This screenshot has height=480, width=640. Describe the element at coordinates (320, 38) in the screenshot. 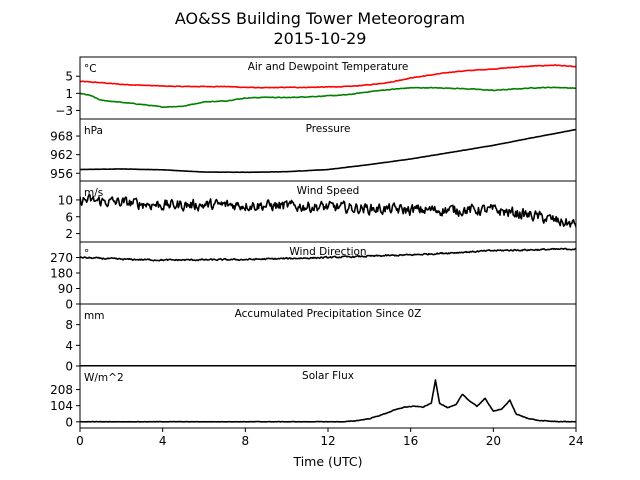

I see `chart-title-line2: 2015-10-29` at that location.